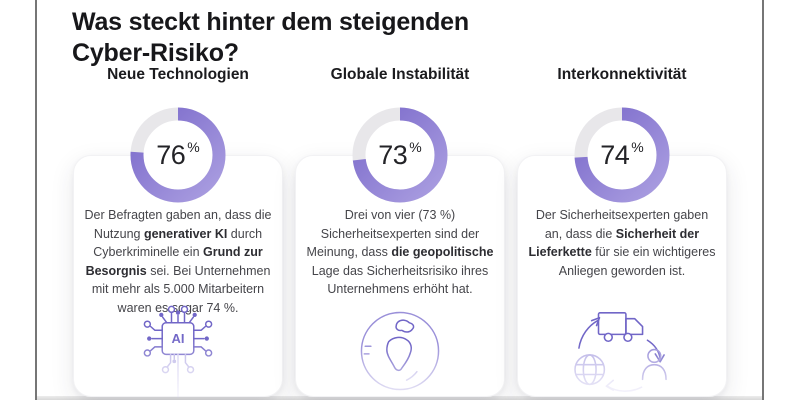 The height and width of the screenshot is (400, 800). What do you see at coordinates (185, 233) in the screenshot?
I see `desc-bold: generativer KI` at bounding box center [185, 233].